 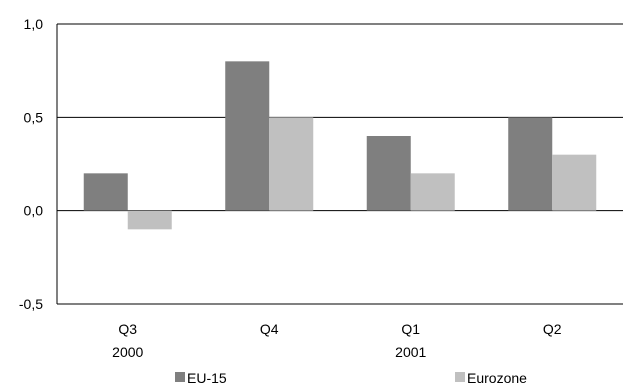 What do you see at coordinates (351, 377) in the screenshot?
I see `legend: EU-15 Eurozone` at bounding box center [351, 377].